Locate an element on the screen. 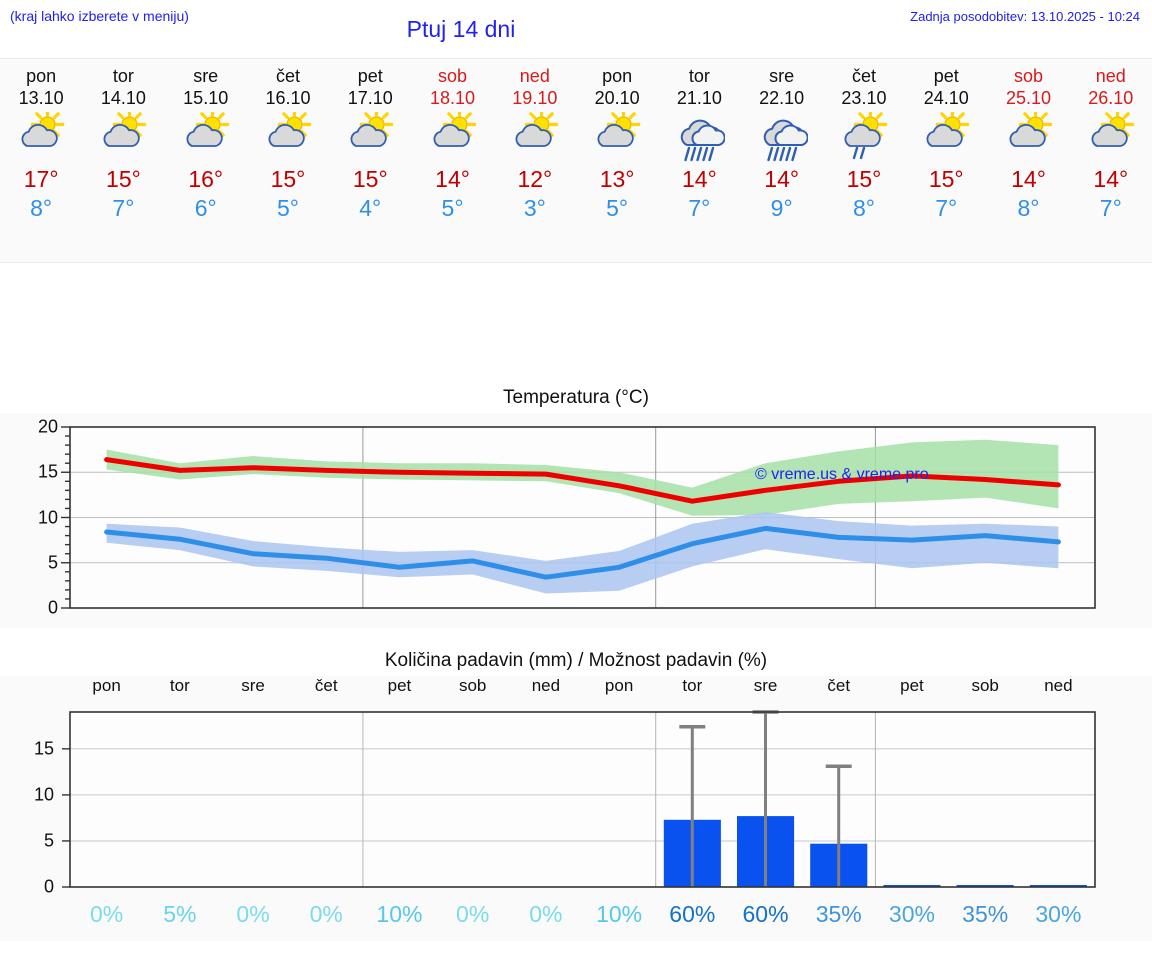 The width and height of the screenshot is (1152, 975). day-date: 21.10 is located at coordinates (699, 98).